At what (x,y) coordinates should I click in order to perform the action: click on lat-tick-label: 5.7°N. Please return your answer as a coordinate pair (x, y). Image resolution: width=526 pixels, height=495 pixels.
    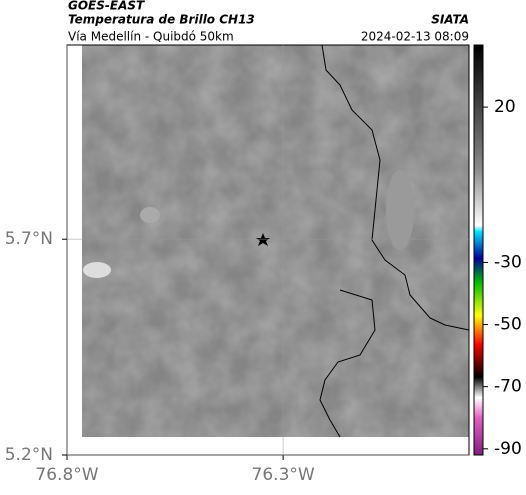
    Looking at the image, I should click on (29, 239).